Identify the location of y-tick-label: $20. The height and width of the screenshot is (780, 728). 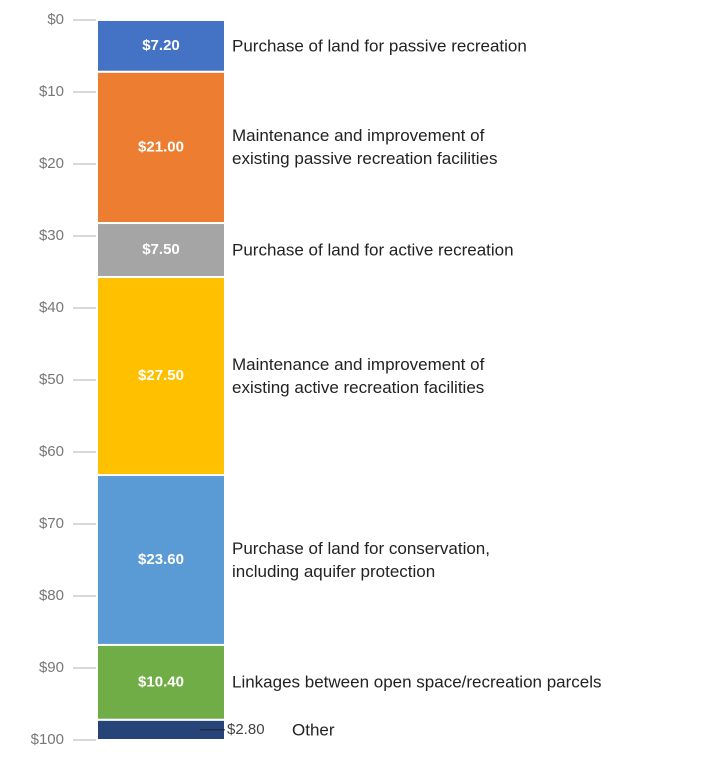
(51, 163).